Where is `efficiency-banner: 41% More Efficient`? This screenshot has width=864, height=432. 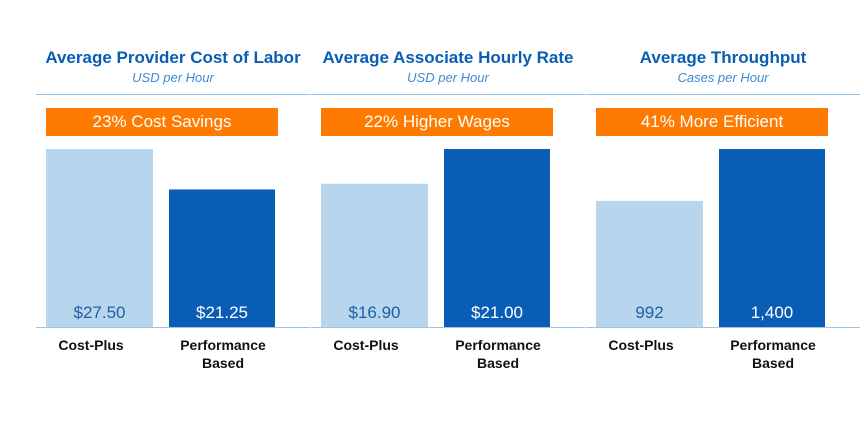
efficiency-banner: 41% More Efficient is located at coordinates (712, 122).